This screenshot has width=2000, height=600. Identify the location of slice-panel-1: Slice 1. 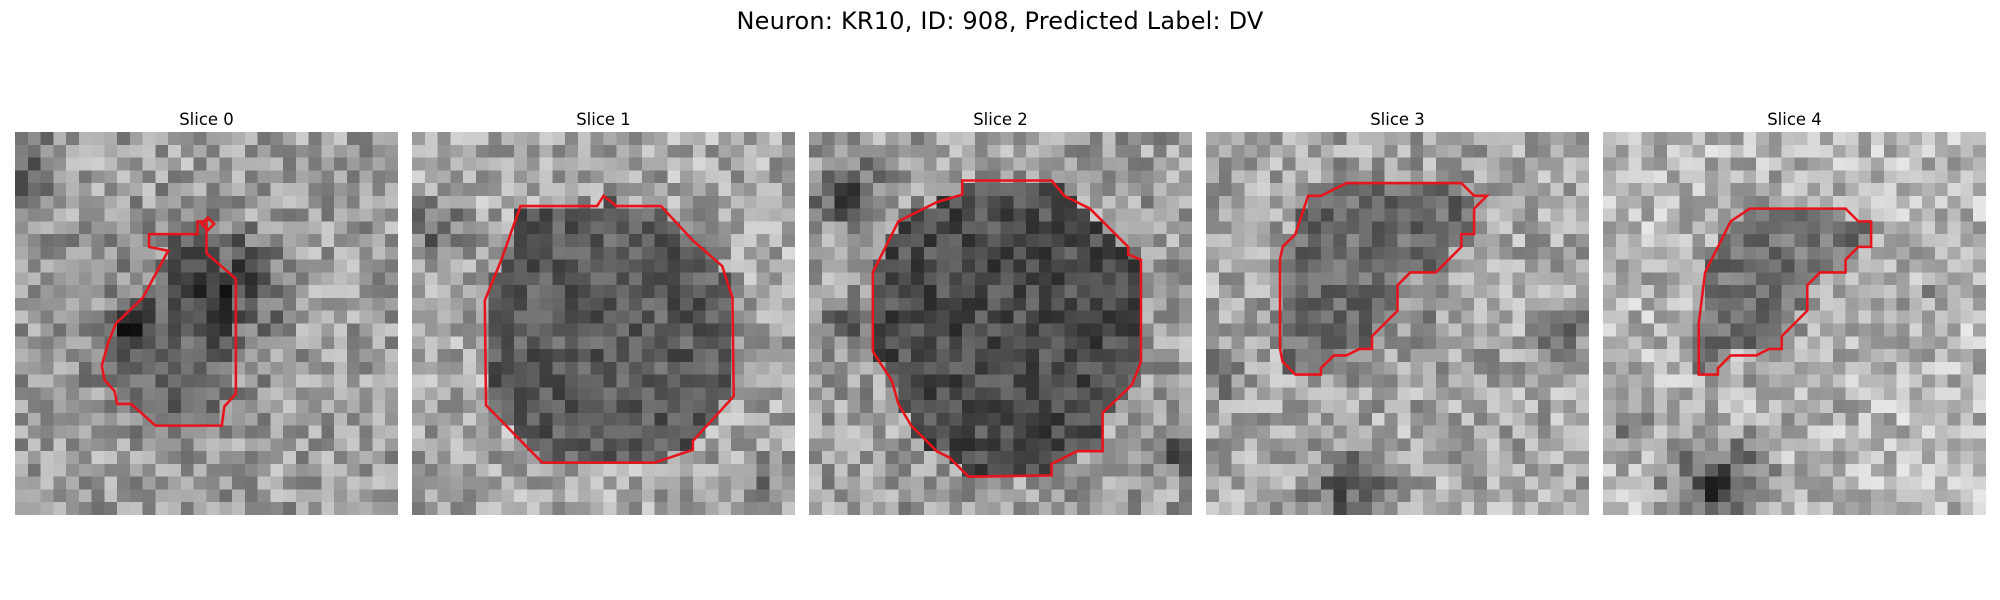
(603, 311).